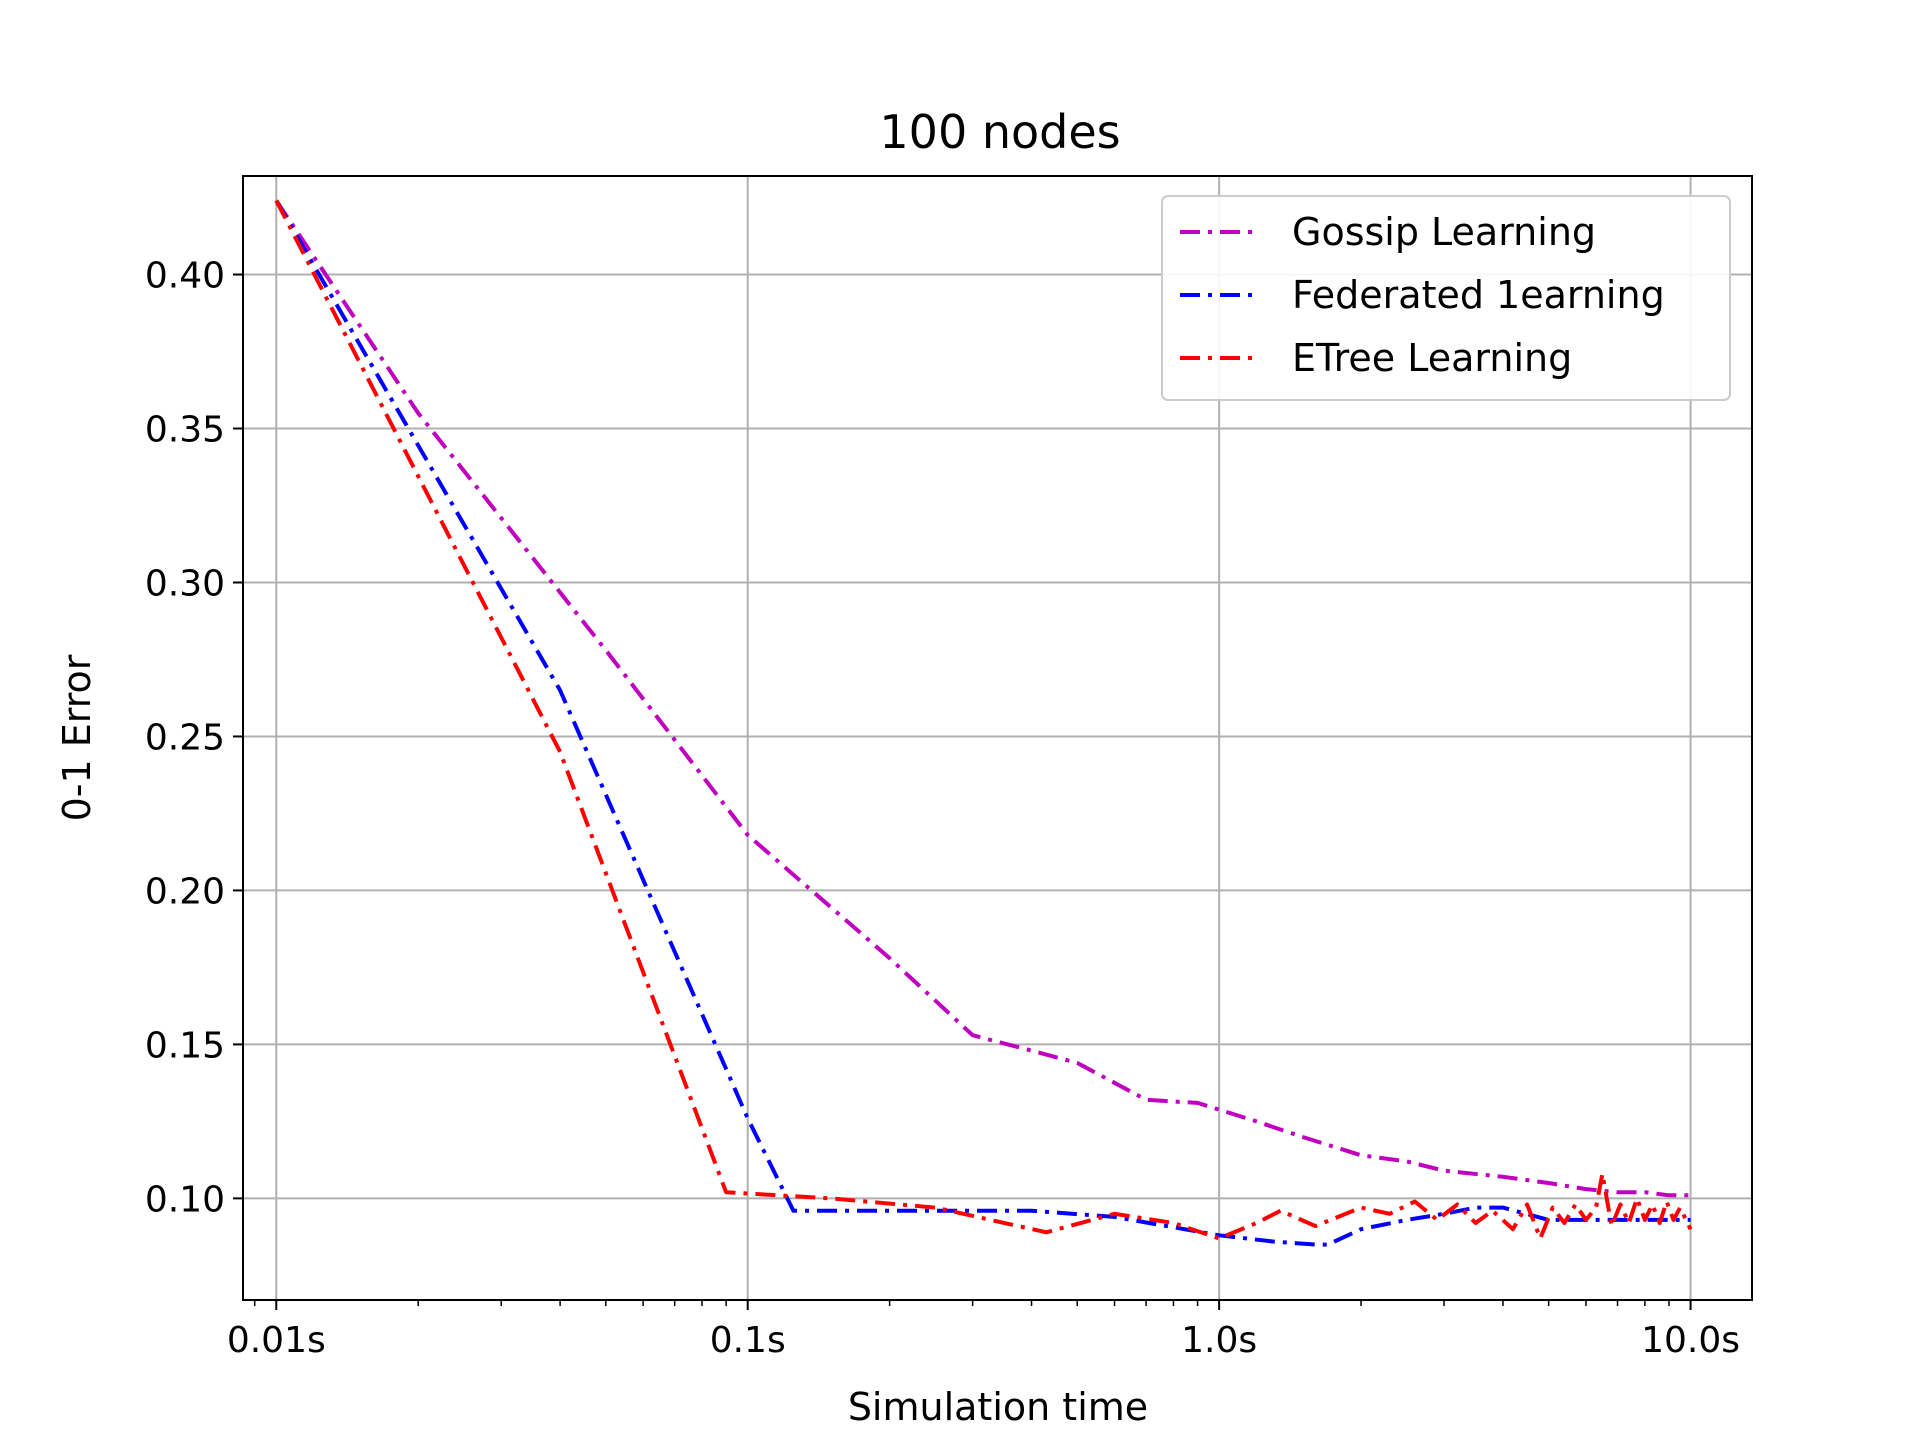 Image resolution: width=1920 pixels, height=1440 pixels. I want to click on y-axis-ticks: 0.10 0.15 0.20 0.25 0.30 0.35 0.40, so click(194, 738).